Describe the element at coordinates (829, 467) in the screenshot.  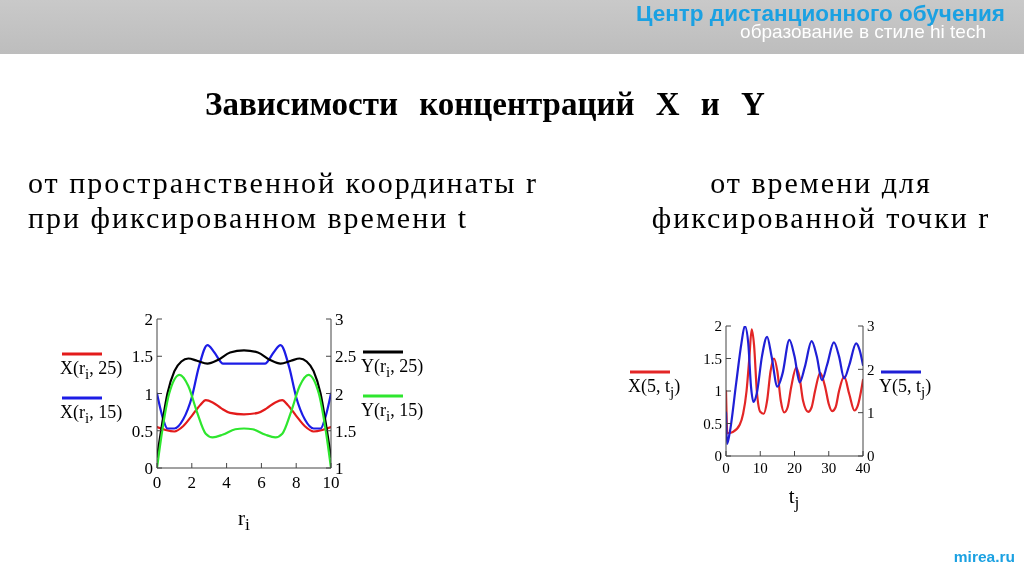
I see `x-tick-label: 30` at that location.